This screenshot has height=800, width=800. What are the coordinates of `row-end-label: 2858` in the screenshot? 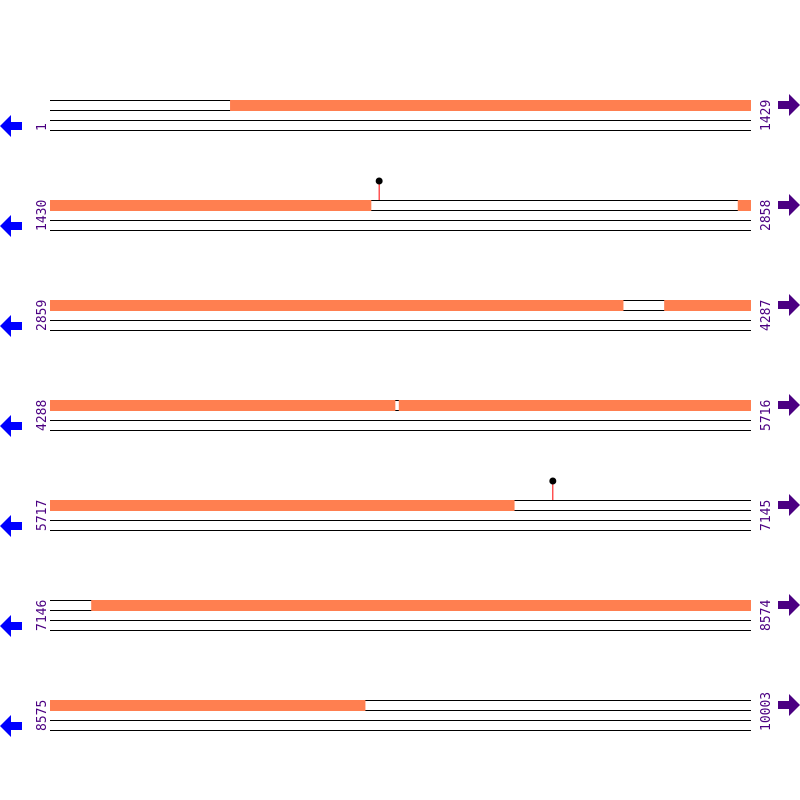 It's located at (766, 215).